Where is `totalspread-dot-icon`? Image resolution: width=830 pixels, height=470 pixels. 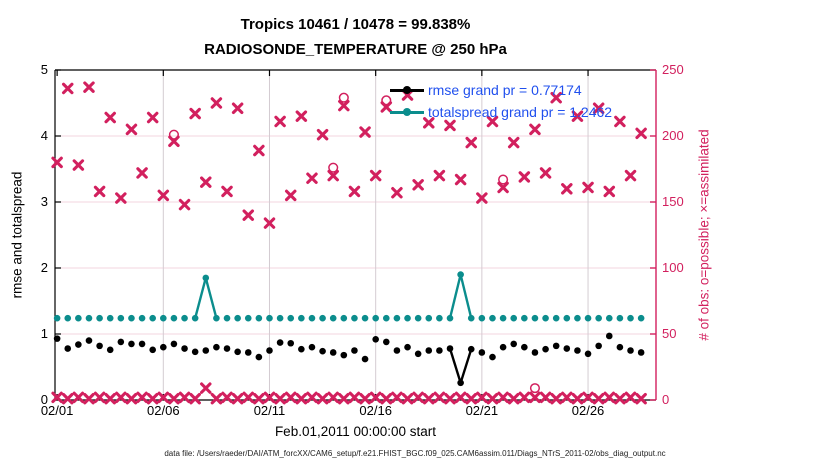
totalspread-dot-icon is located at coordinates (407, 112).